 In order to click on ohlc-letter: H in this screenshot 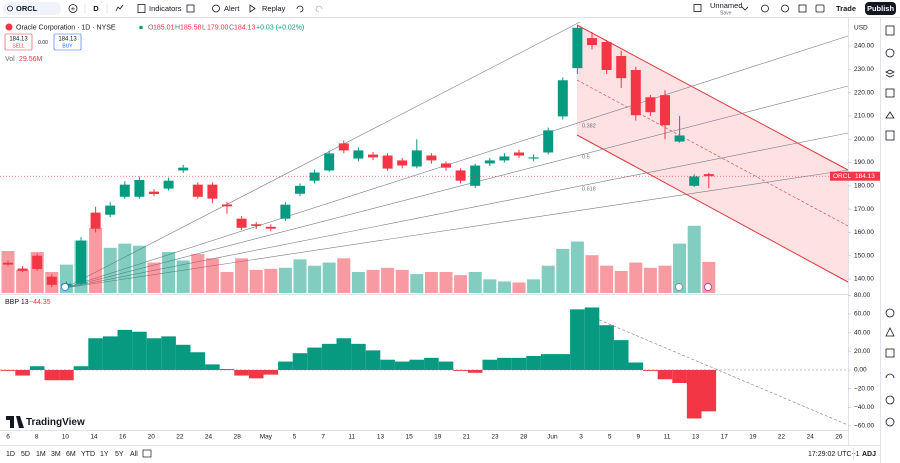, I will do `click(177, 27)`.